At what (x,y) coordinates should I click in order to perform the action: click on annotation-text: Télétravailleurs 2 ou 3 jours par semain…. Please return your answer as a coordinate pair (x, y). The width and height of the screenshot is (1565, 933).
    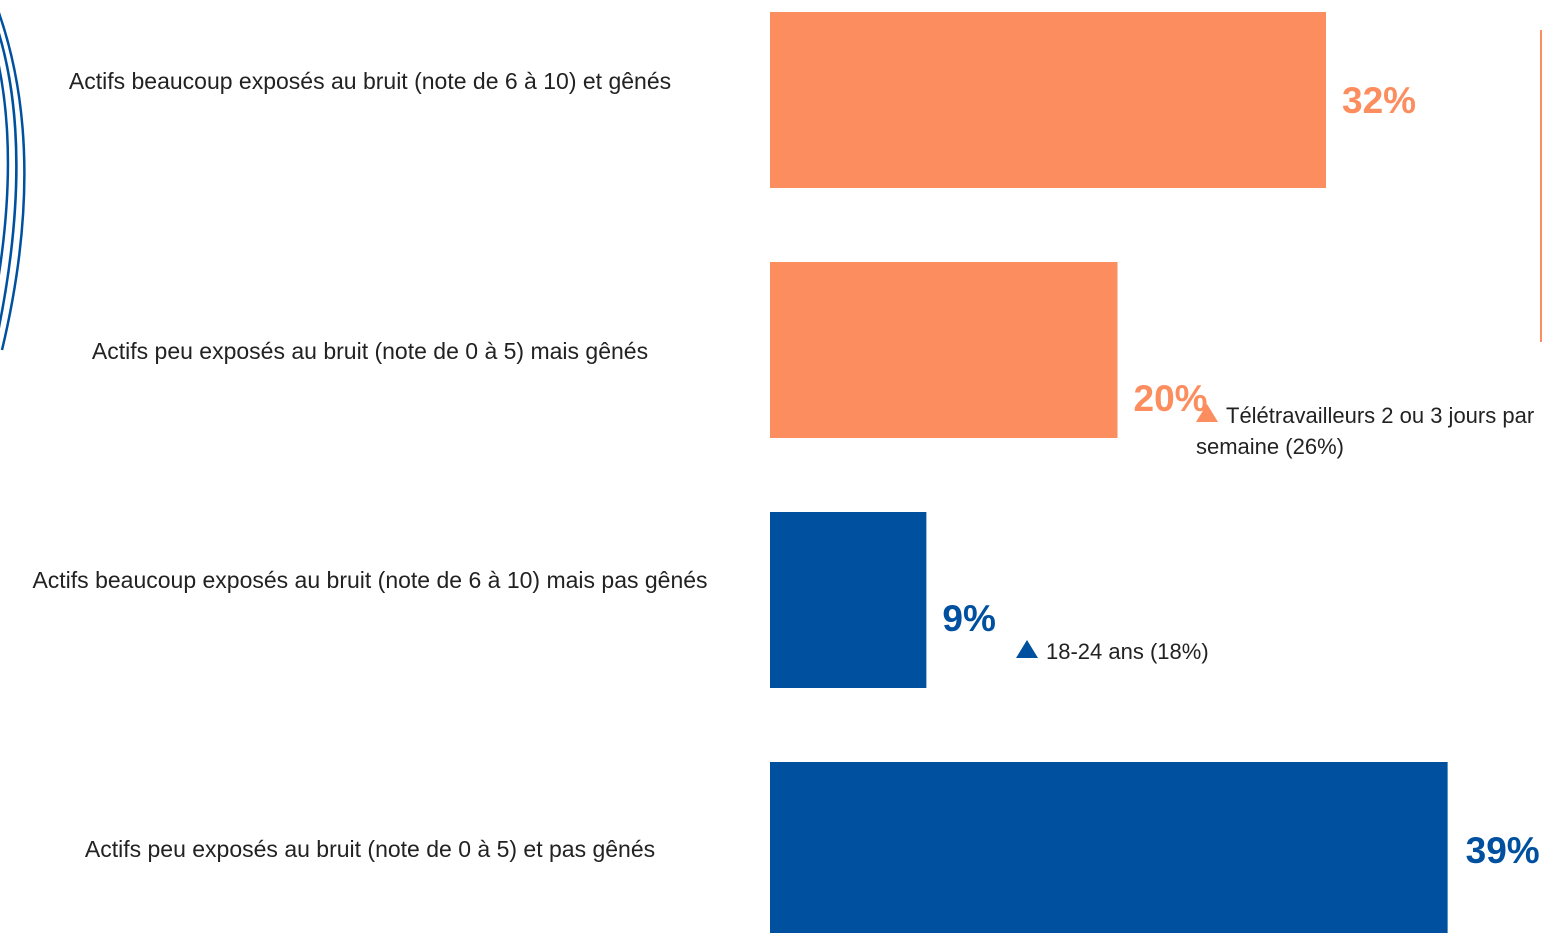
    Looking at the image, I should click on (1365, 431).